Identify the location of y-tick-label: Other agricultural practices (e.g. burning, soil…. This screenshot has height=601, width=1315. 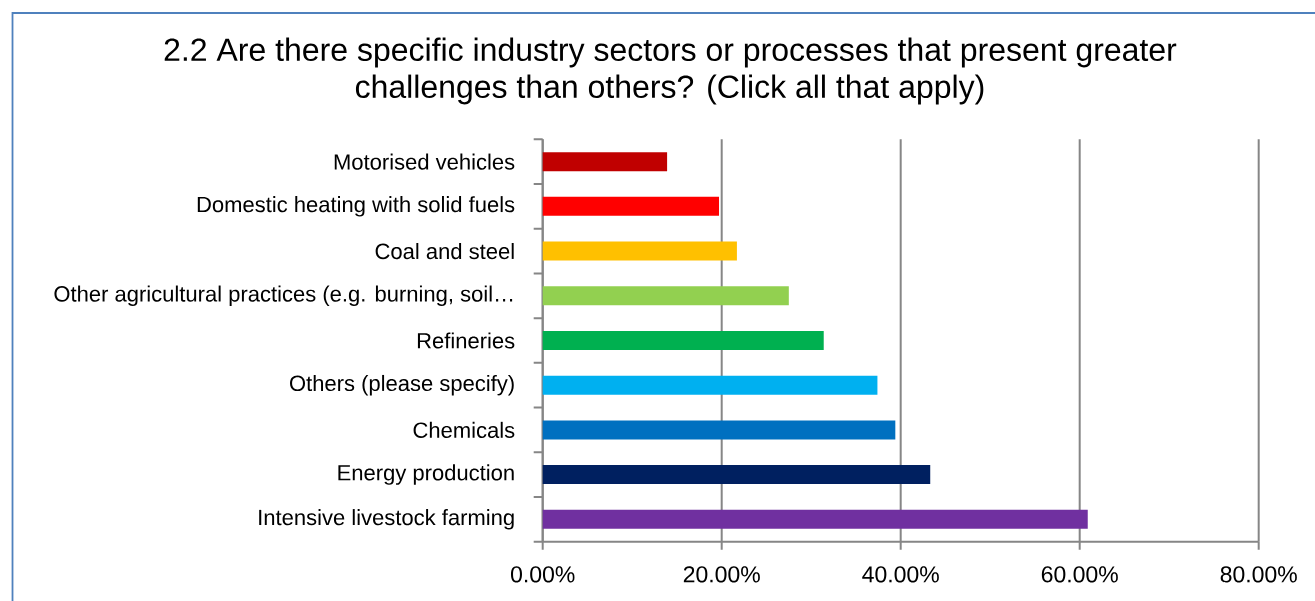
(283, 296).